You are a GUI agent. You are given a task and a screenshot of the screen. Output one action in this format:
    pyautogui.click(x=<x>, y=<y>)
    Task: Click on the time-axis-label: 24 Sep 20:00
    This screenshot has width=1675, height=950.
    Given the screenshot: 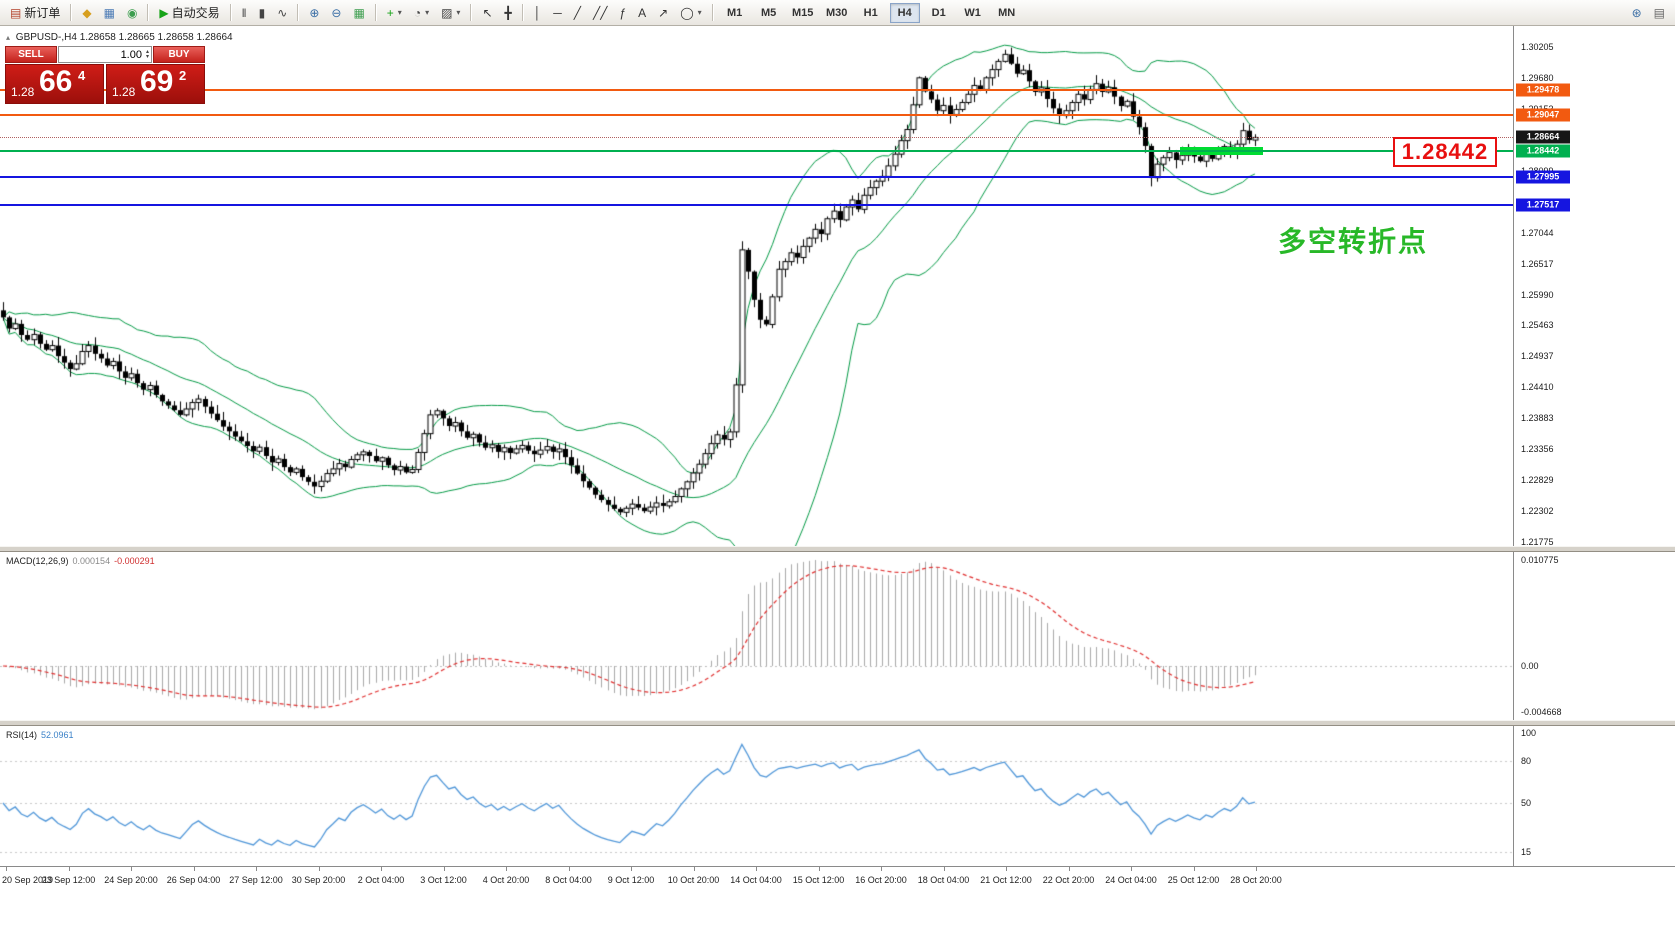 What is the action you would take?
    pyautogui.click(x=131, y=880)
    